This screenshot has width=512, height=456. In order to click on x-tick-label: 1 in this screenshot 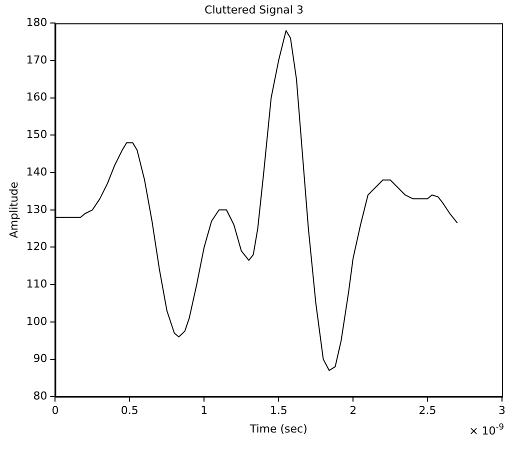, I will do `click(204, 411)`.